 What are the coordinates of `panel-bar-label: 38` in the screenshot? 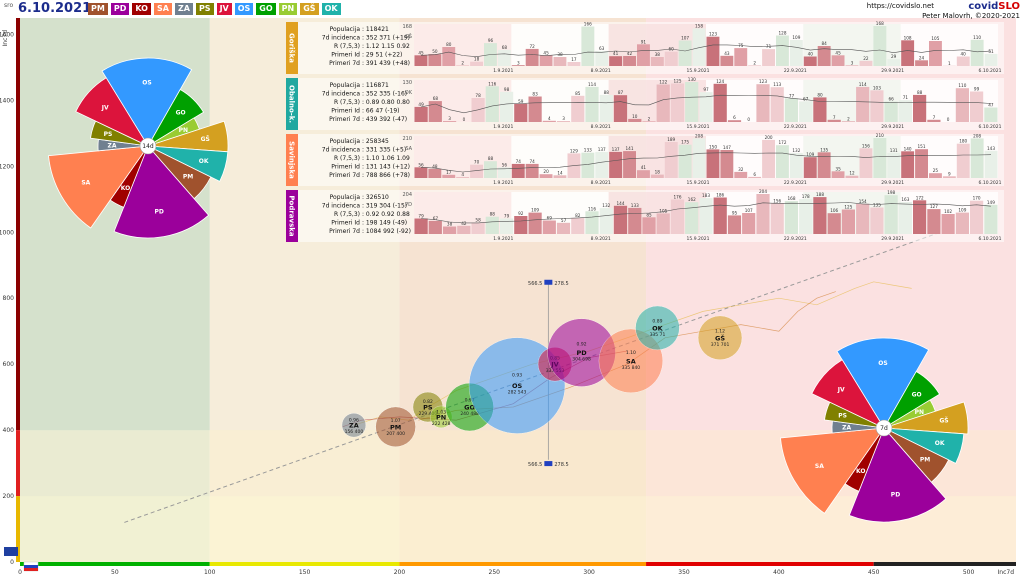 It's located at (658, 54).